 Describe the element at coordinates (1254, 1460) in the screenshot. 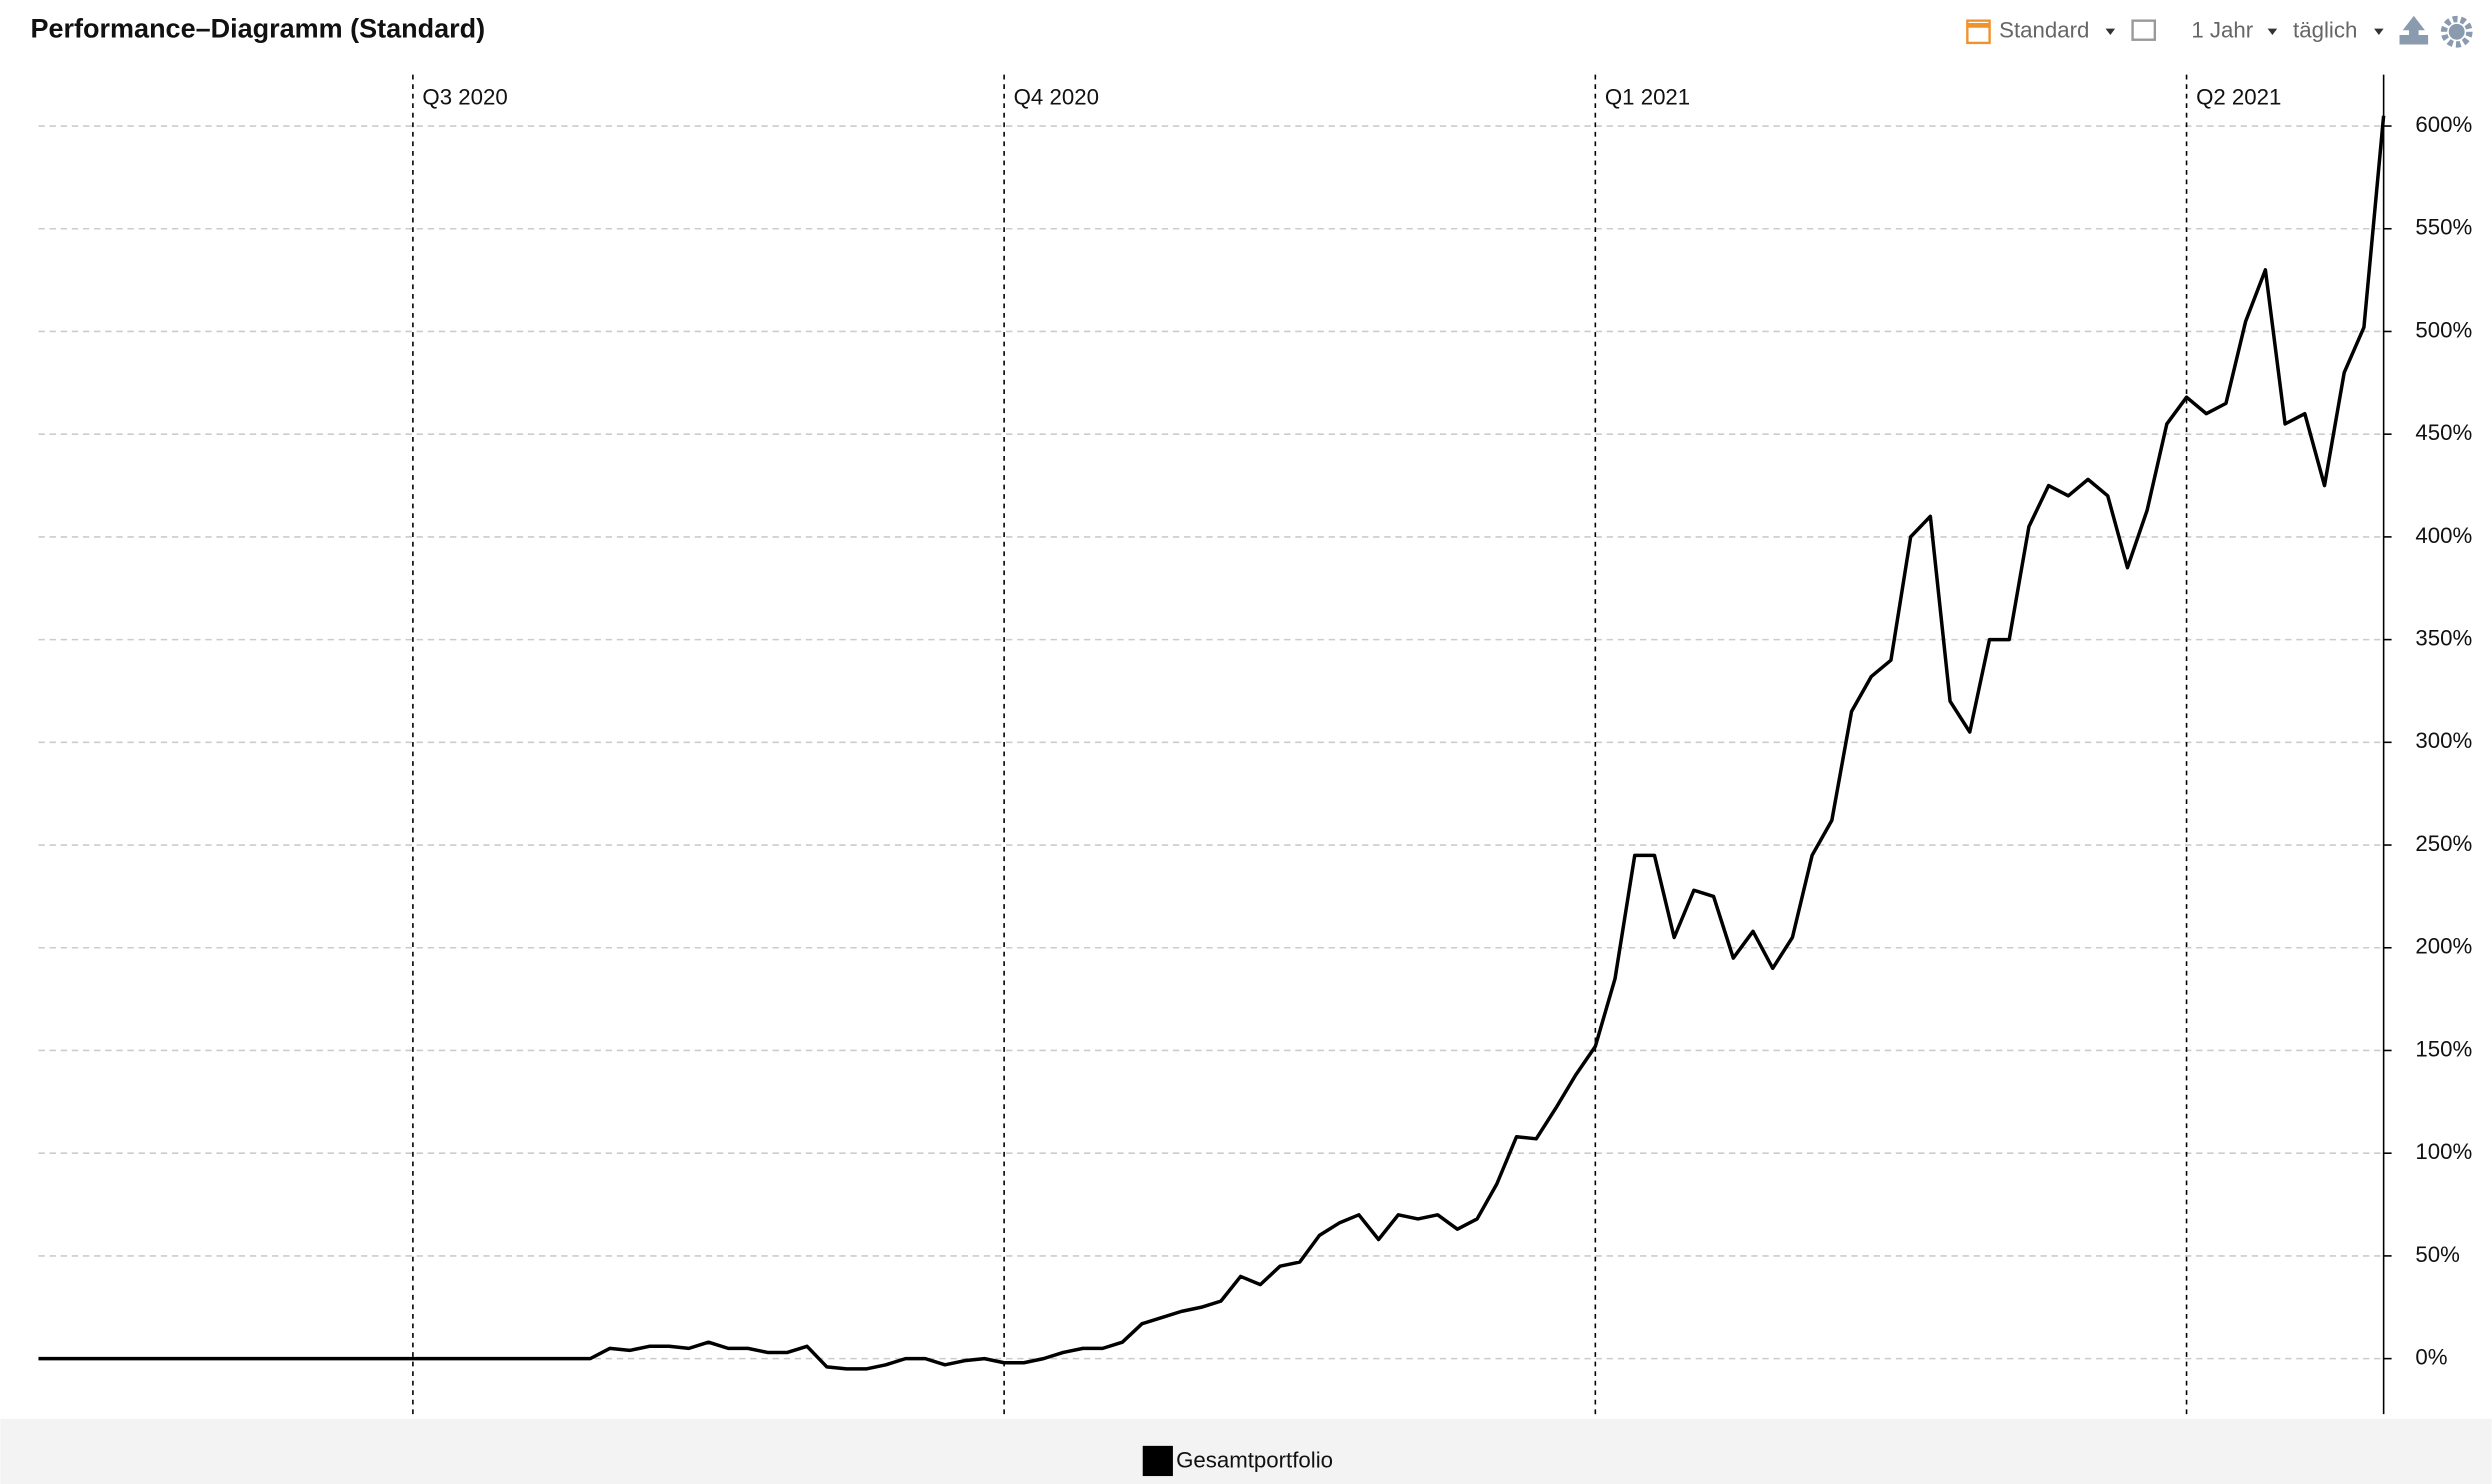

I see `legend-label: Gesamtportfolio` at that location.